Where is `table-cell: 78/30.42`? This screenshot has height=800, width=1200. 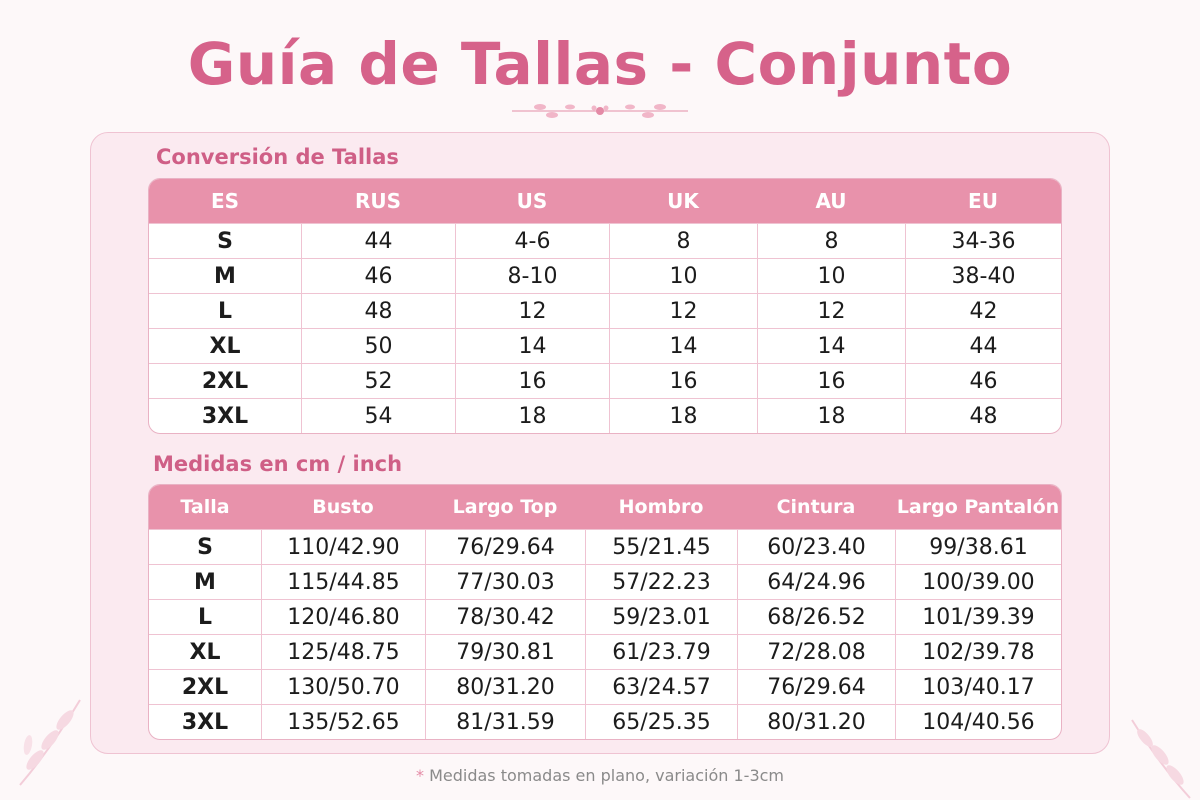
table-cell: 78/30.42 is located at coordinates (505, 616).